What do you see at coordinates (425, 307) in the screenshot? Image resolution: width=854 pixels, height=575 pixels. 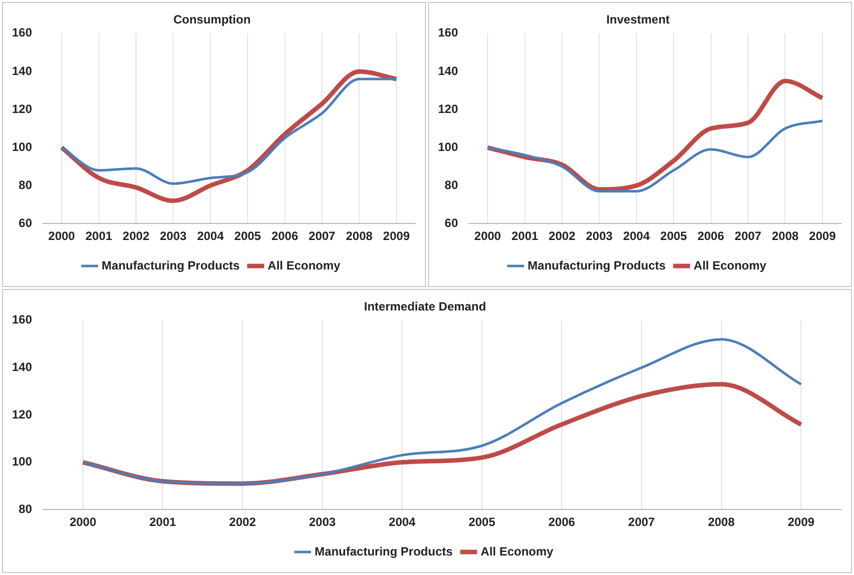 I see `chart-title: Intermediate Demand` at bounding box center [425, 307].